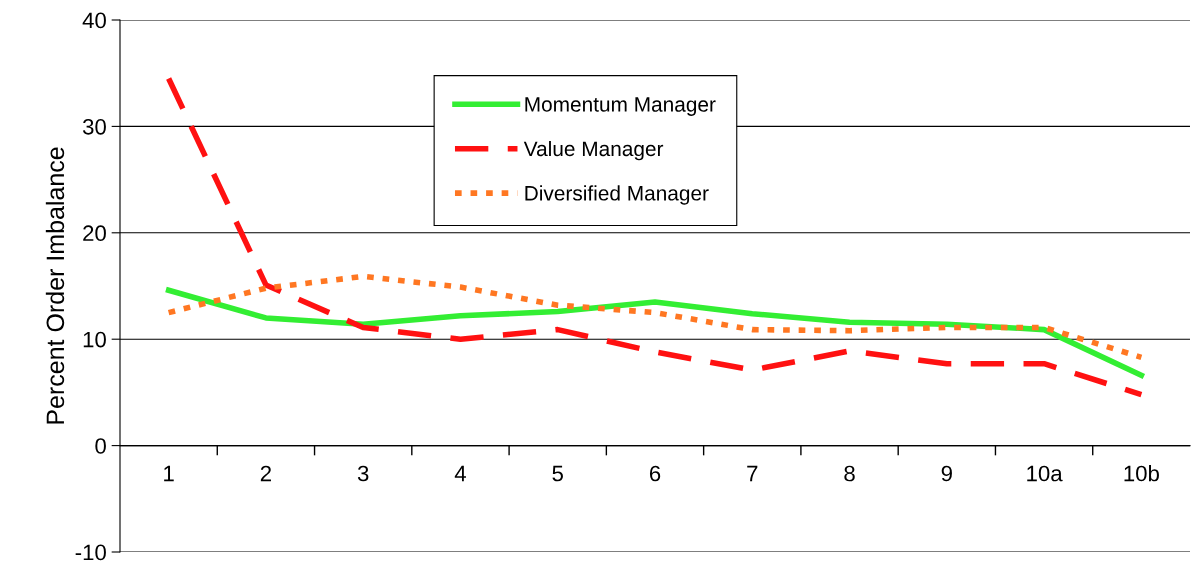  What do you see at coordinates (593, 150) in the screenshot?
I see `legend-label: Value Manager` at bounding box center [593, 150].